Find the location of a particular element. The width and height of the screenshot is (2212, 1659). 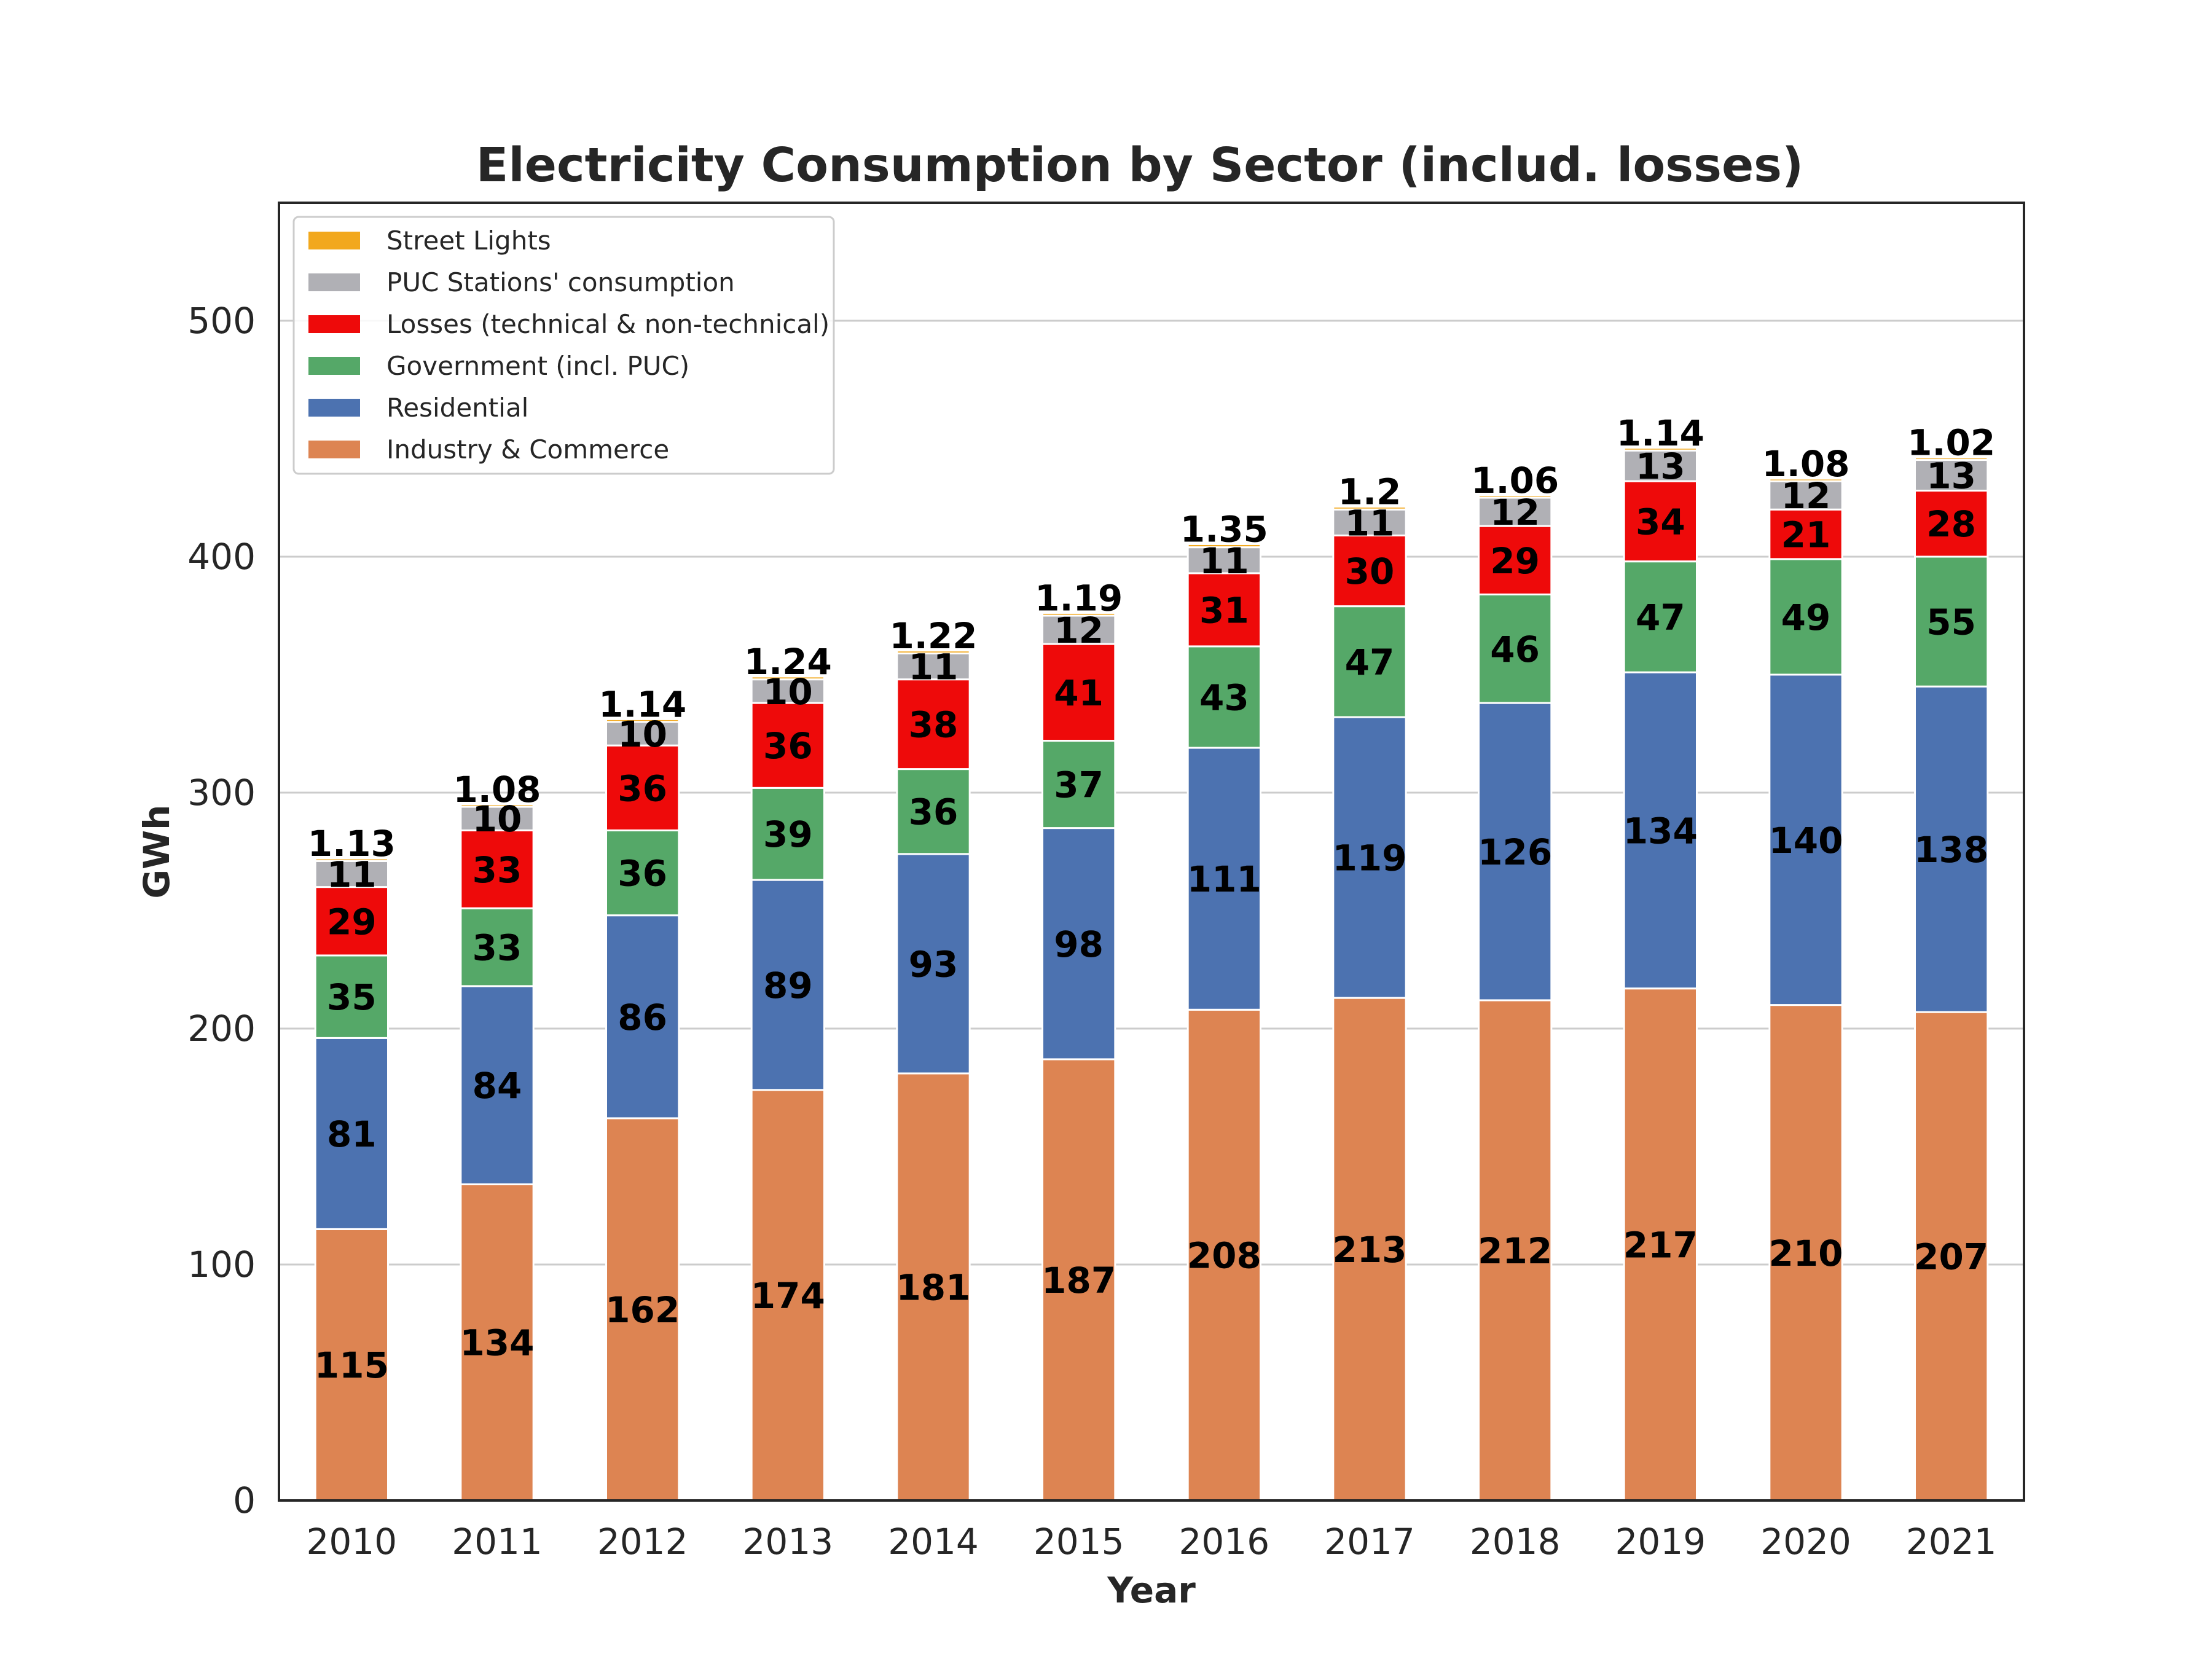

data-label: 1.13 is located at coordinates (352, 844).